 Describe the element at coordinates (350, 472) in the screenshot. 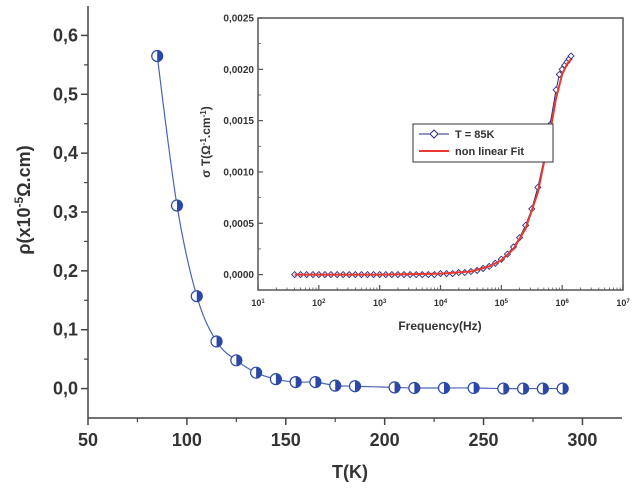

I see `x-axis-label: T(K)` at that location.